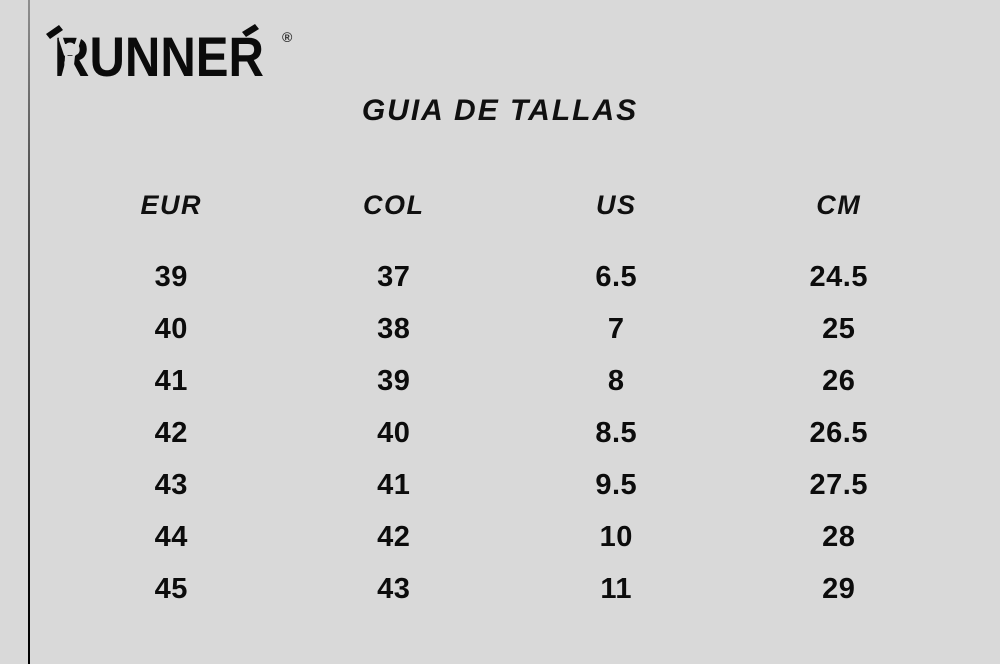 The height and width of the screenshot is (664, 1000). I want to click on header-cell-cm: CM, so click(839, 204).